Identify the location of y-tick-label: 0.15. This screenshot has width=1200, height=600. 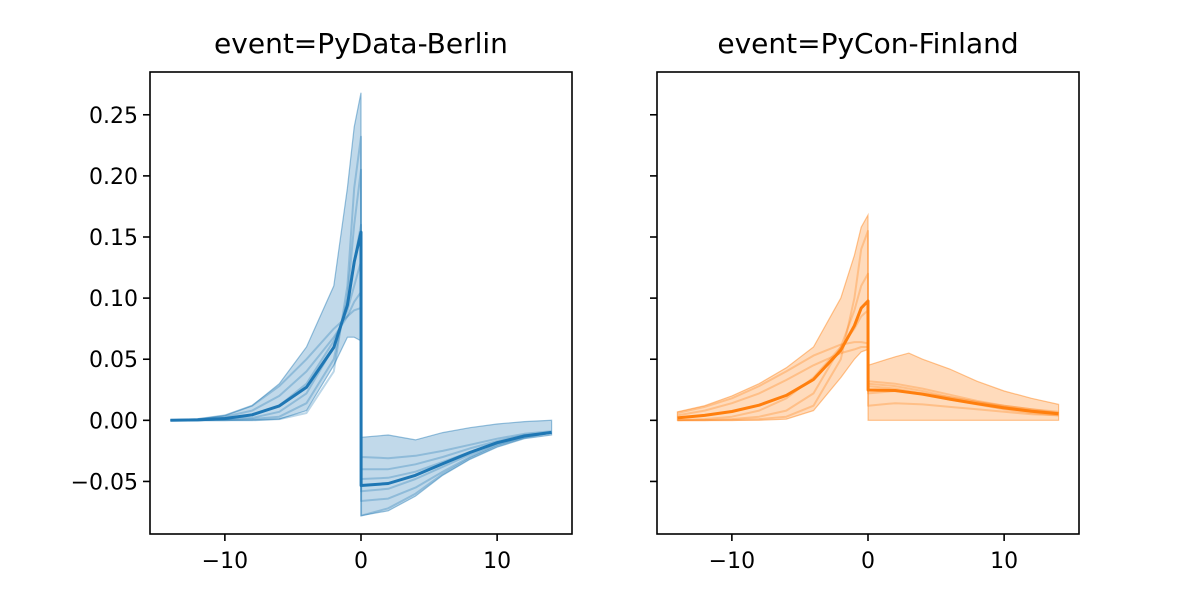
(113, 238).